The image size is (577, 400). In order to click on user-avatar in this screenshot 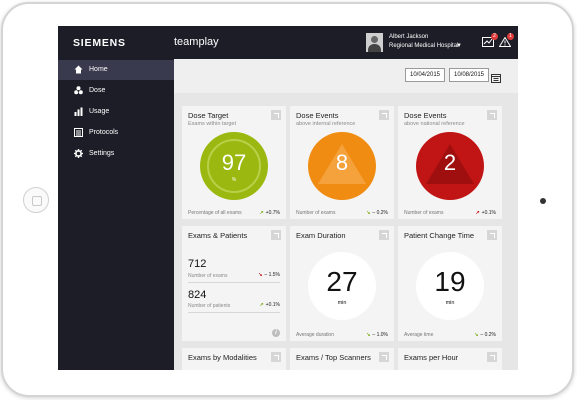, I will do `click(374, 42)`.